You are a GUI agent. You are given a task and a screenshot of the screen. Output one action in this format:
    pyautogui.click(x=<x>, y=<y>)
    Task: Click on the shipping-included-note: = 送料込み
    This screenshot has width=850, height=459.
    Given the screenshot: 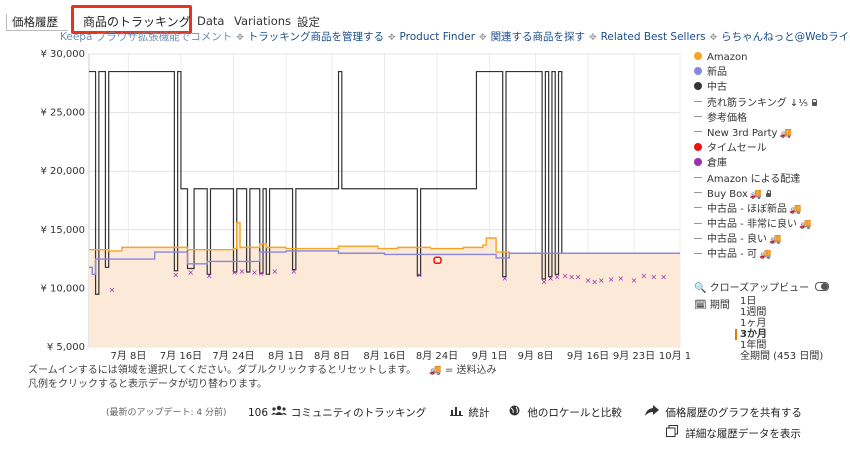 What is the action you would take?
    pyautogui.click(x=470, y=370)
    